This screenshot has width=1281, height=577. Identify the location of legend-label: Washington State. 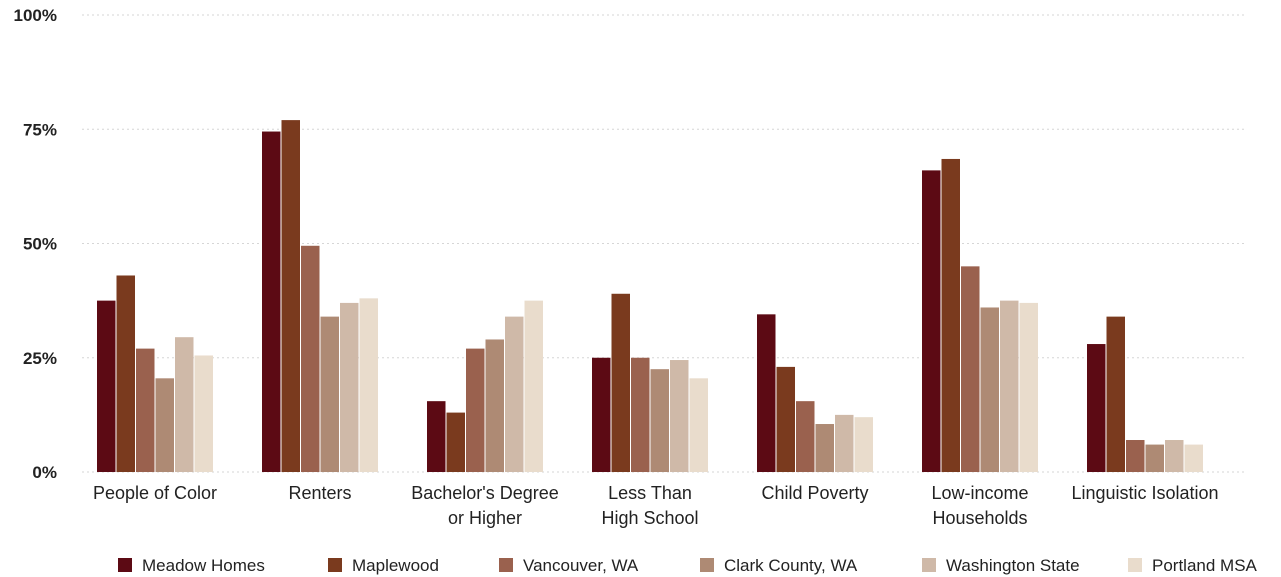
(1013, 565).